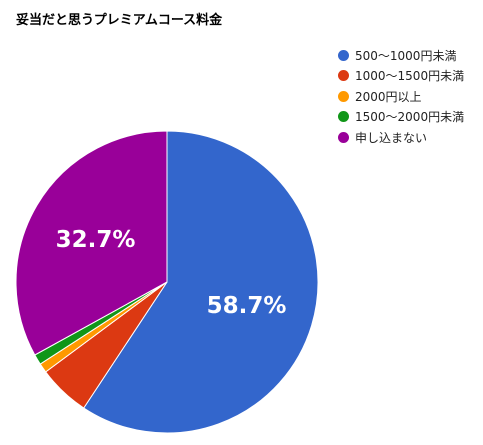  Describe the element at coordinates (388, 96) in the screenshot. I see `legend-label-2: 2000円以上` at that location.